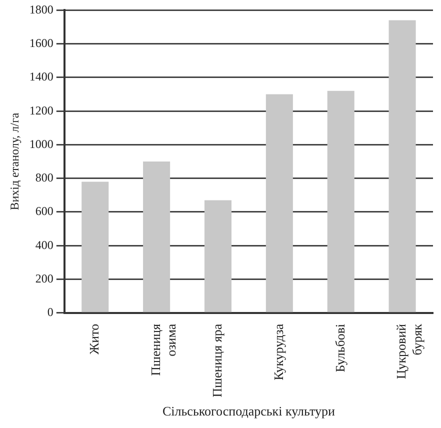 This screenshot has width=441, height=428. What do you see at coordinates (44, 278) in the screenshot?
I see `y-tick-label: 200` at bounding box center [44, 278].